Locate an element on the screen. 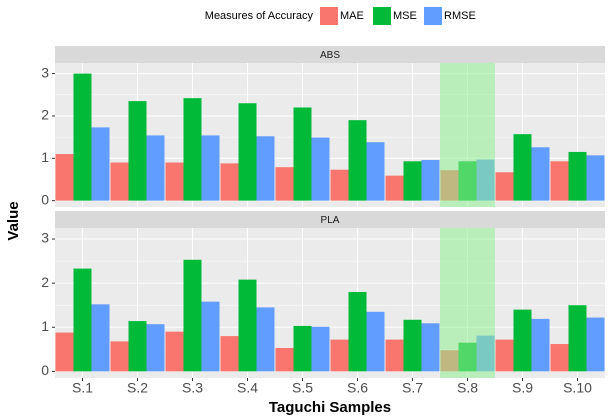 The image size is (608, 419). legend-label: MSE is located at coordinates (405, 16).